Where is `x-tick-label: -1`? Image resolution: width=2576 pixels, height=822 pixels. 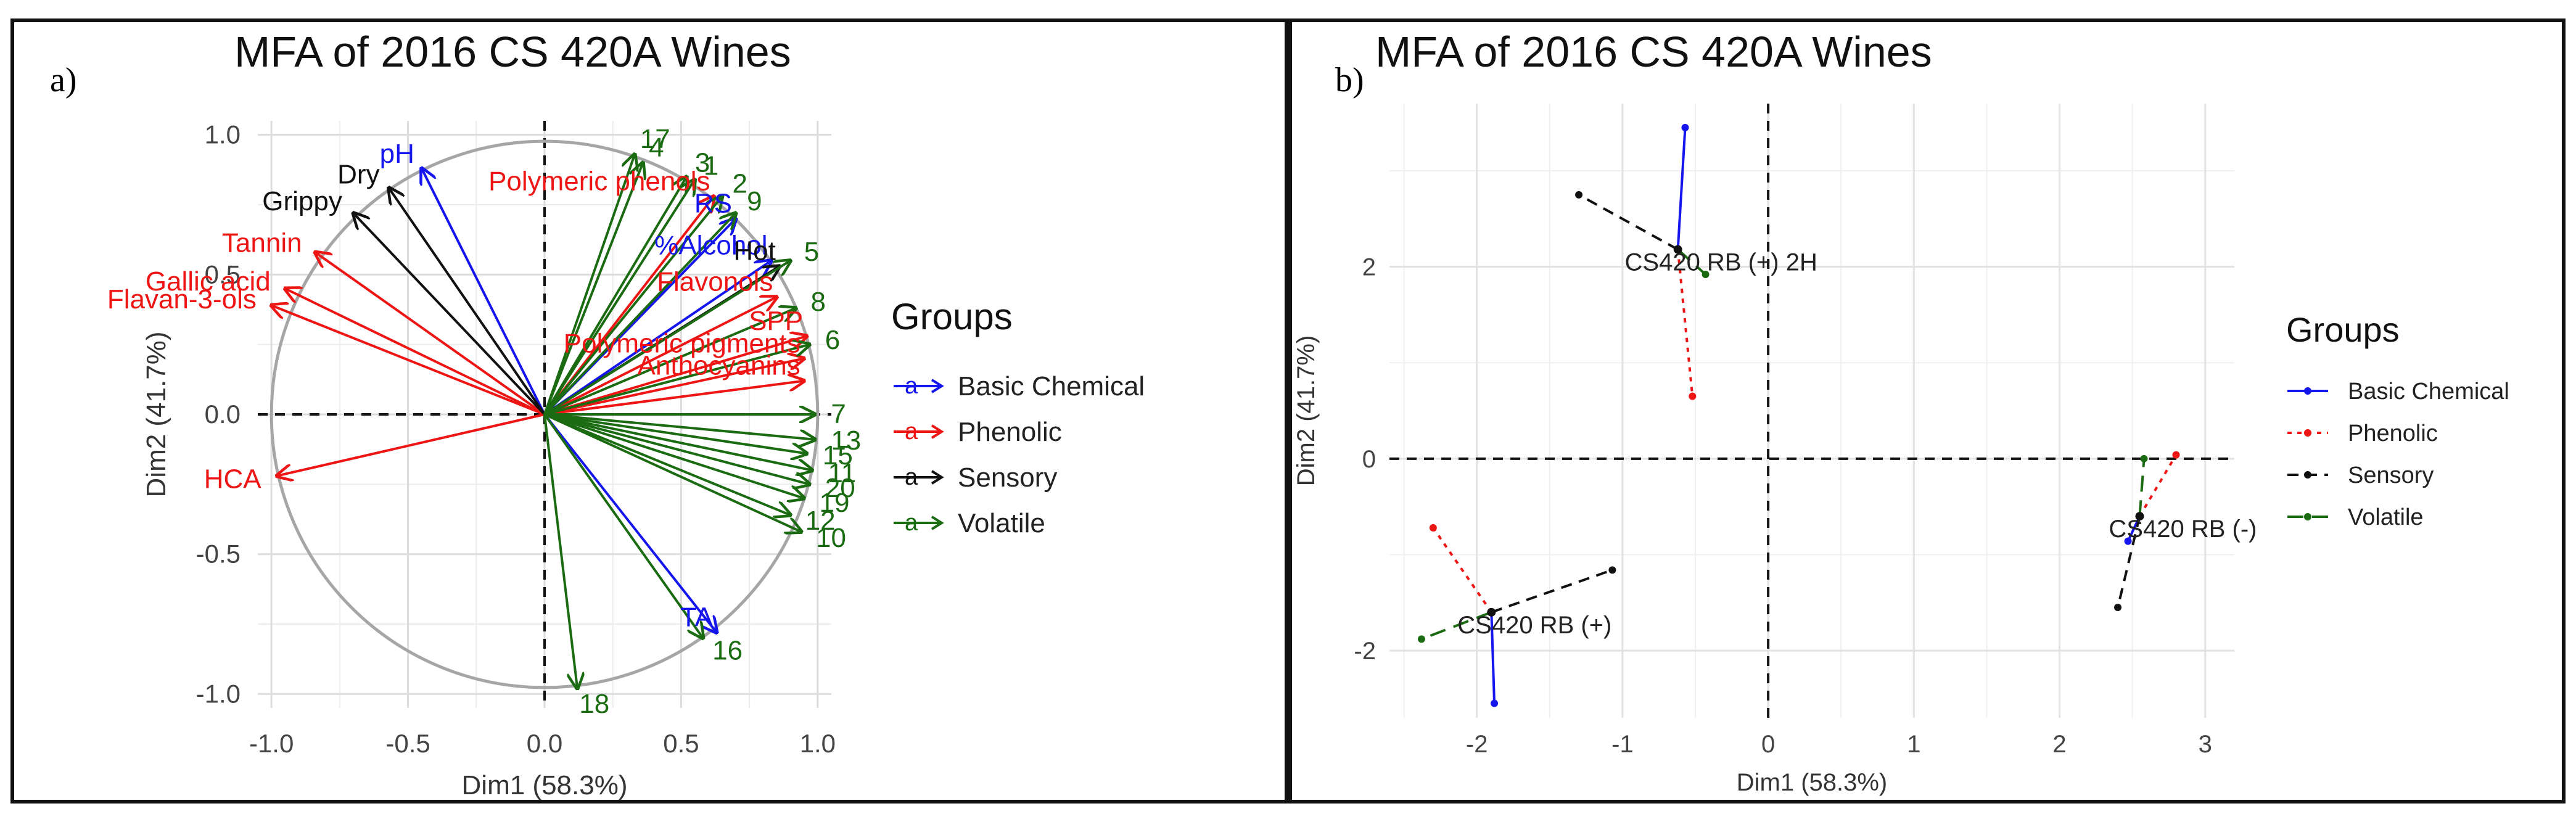
x-tick-label: -1 is located at coordinates (1622, 744).